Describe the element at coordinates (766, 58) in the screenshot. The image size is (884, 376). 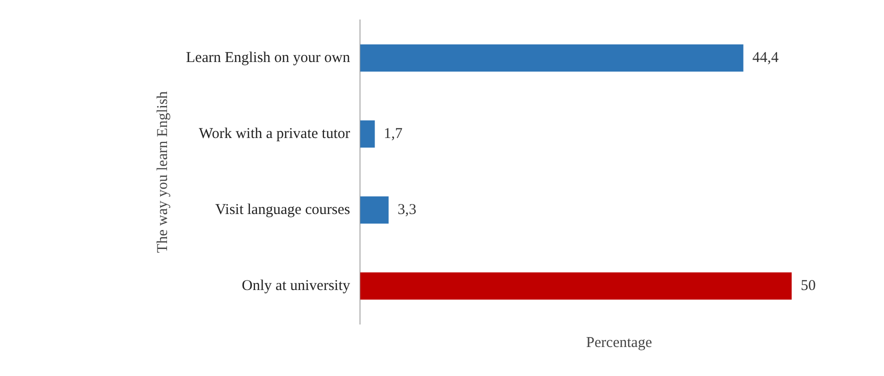
I see `data-label: 44,4` at that location.